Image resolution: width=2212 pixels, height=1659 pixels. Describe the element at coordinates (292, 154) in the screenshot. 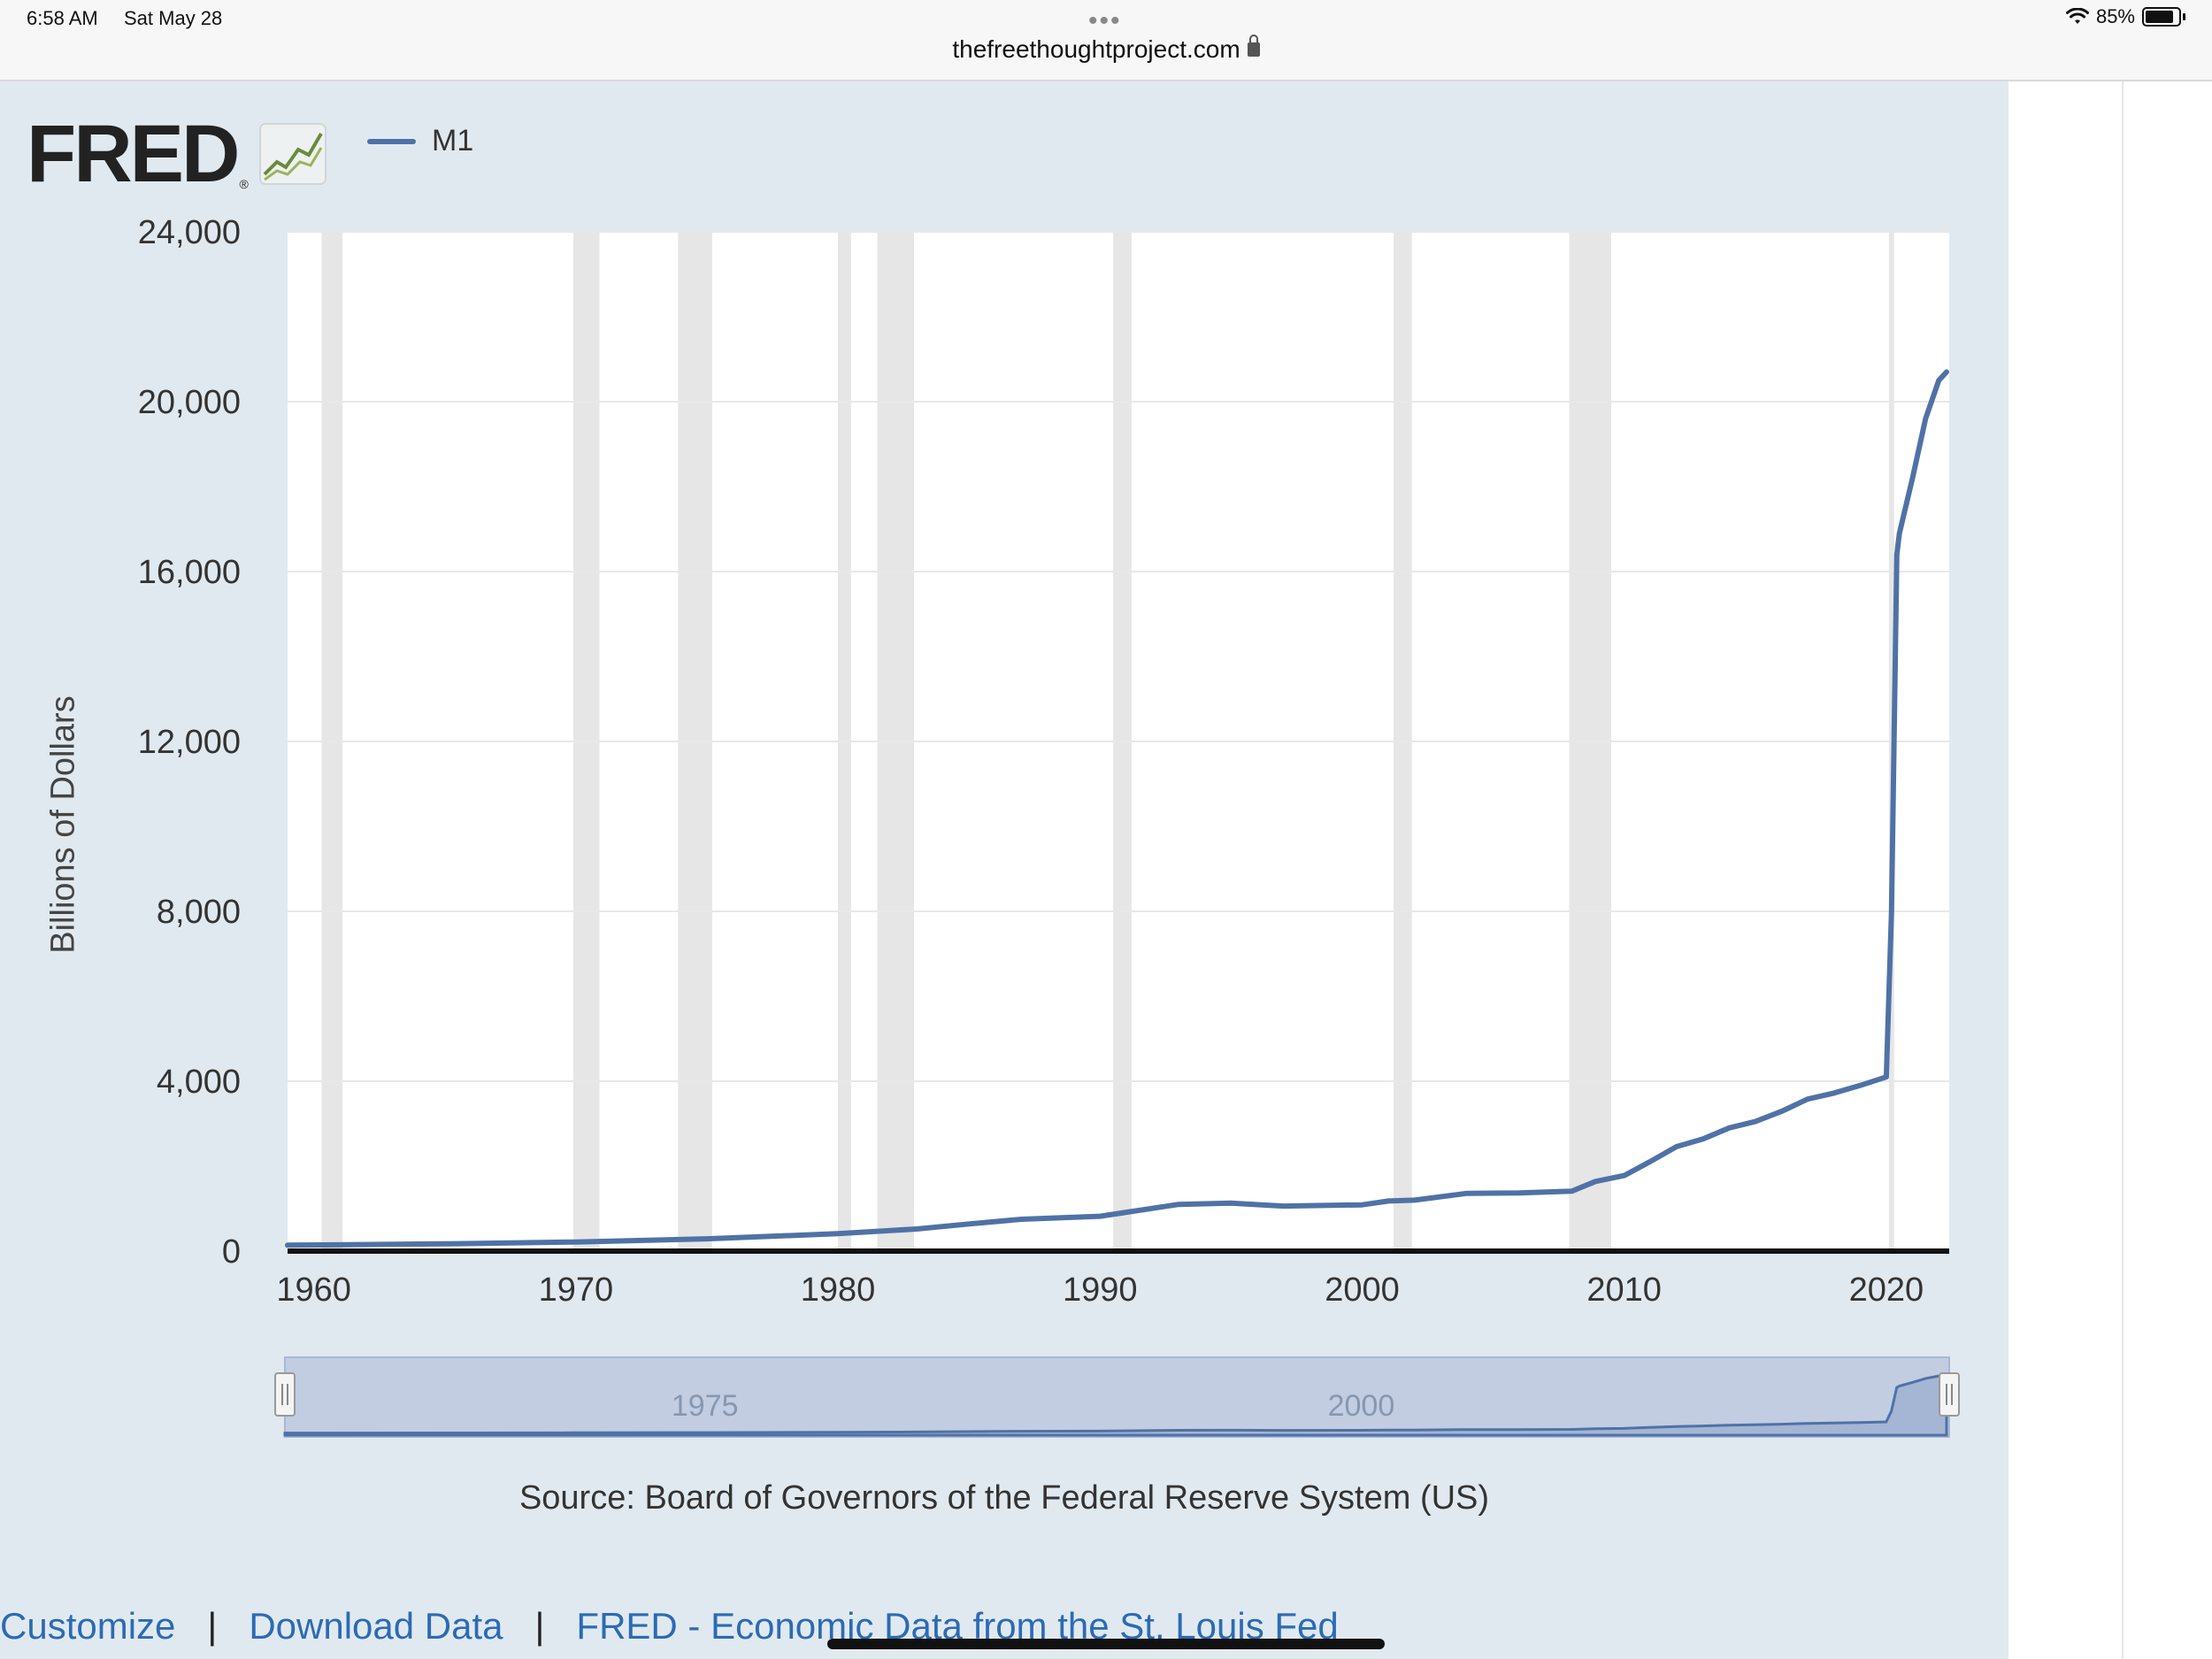

I see `fred-chart-icon` at that location.